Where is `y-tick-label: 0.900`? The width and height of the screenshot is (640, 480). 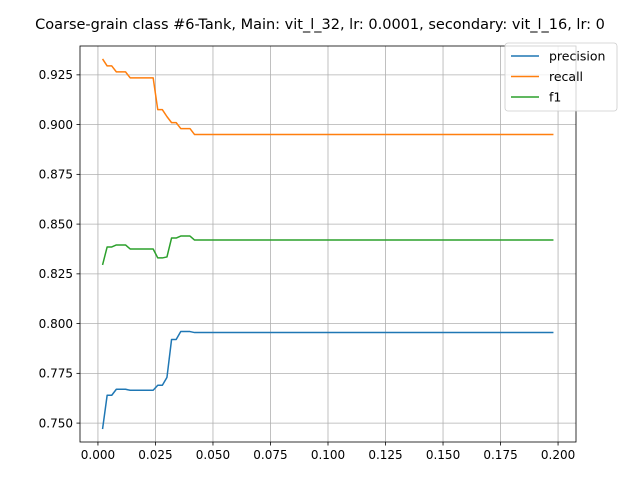 y-tick-label: 0.900 is located at coordinates (56, 125).